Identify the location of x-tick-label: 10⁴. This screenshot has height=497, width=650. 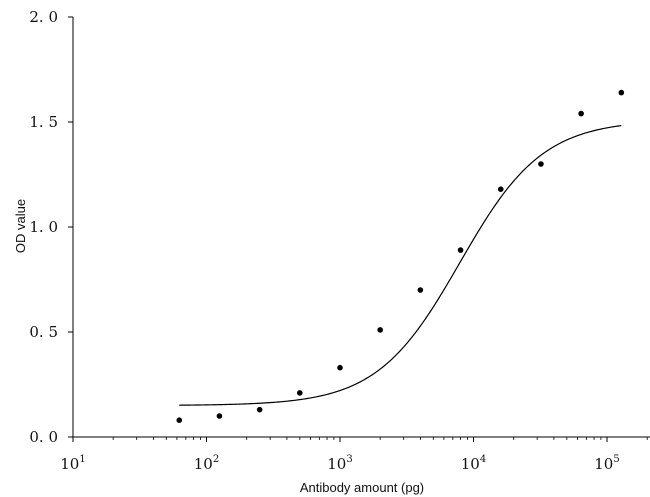
(473, 463).